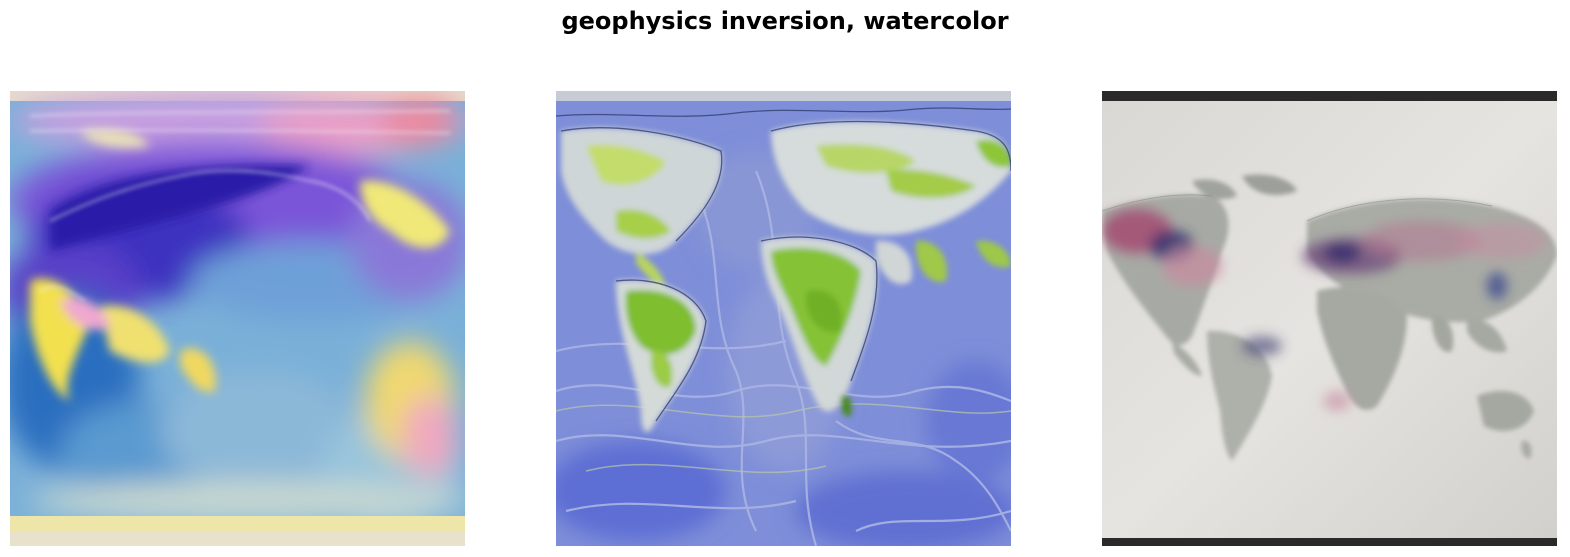  What do you see at coordinates (785, 21) in the screenshot?
I see `figure-title: geophysics inversion, watercolor` at bounding box center [785, 21].